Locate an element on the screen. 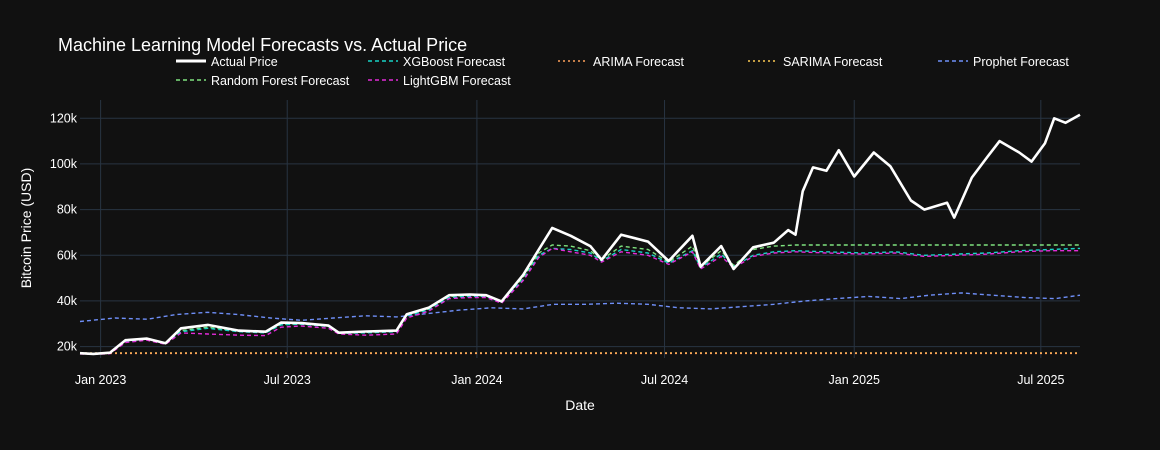 The image size is (1160, 450). y-tick-label: 100k is located at coordinates (64, 164).